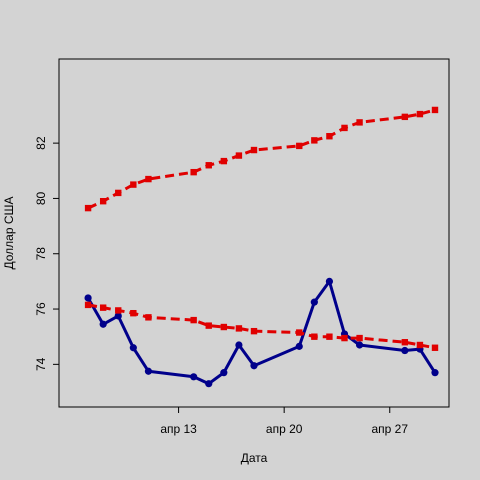  I want to click on series-line, so click(261, 326).